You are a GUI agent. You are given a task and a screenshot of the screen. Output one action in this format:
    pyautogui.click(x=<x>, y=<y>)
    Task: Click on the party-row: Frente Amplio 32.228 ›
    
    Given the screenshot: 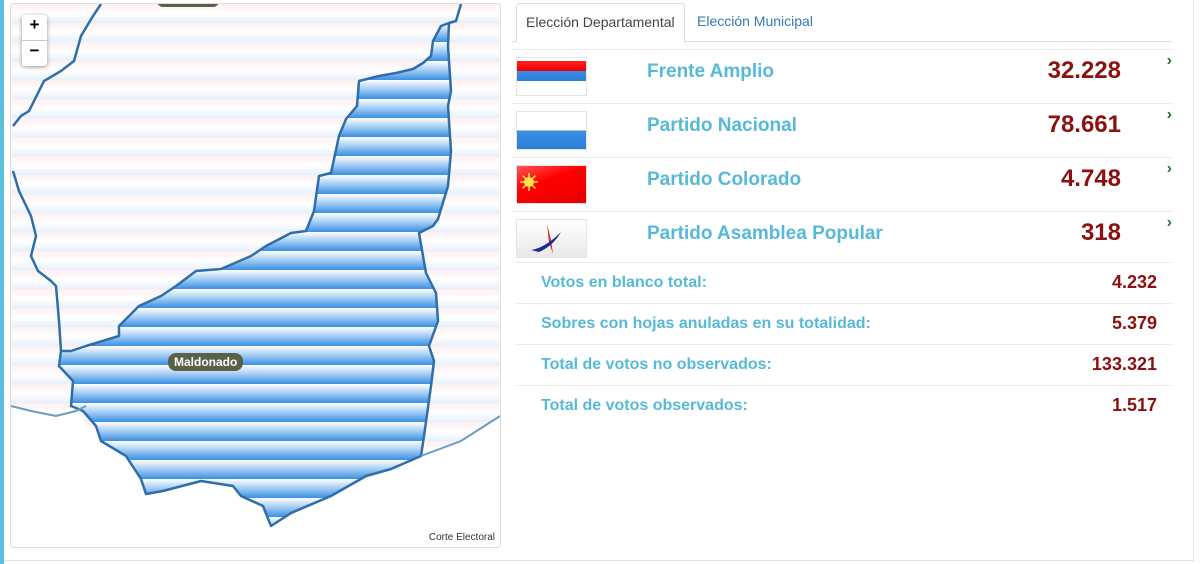 What is the action you would take?
    pyautogui.click(x=842, y=76)
    